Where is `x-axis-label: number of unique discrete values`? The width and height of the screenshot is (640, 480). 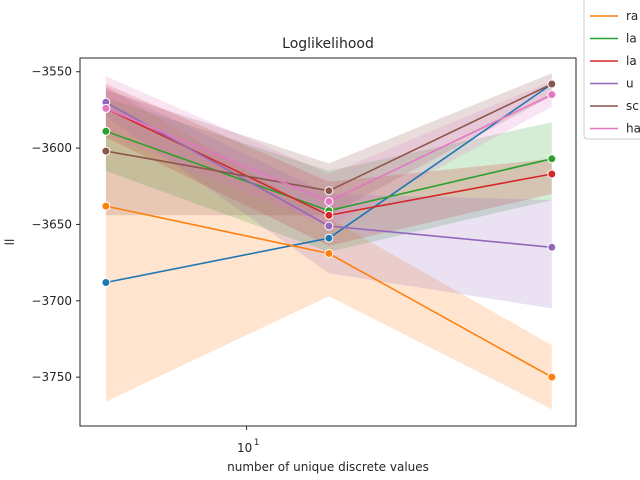 x-axis-label: number of unique discrete values is located at coordinates (328, 467).